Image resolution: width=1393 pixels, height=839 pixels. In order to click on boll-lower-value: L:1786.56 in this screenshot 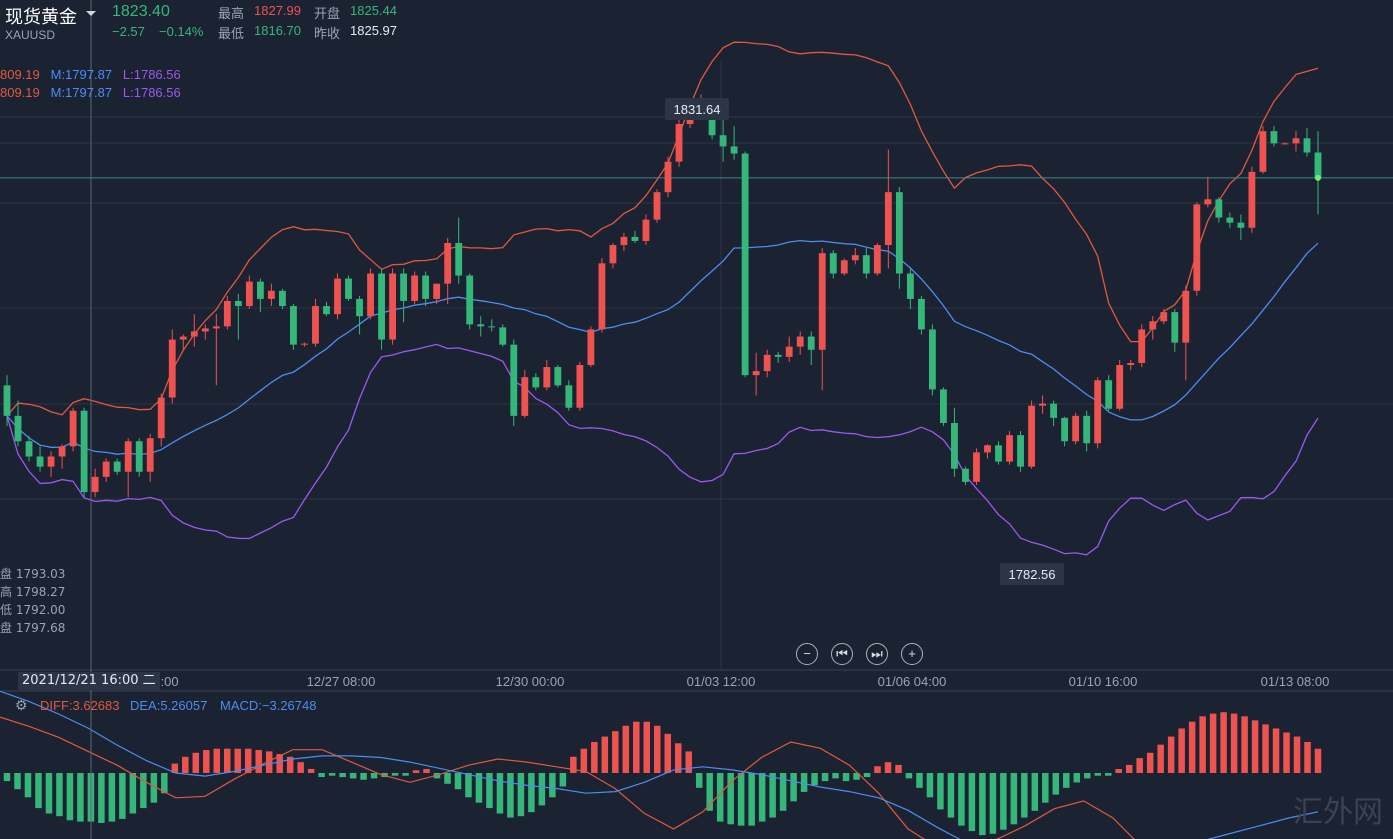, I will do `click(151, 74)`.